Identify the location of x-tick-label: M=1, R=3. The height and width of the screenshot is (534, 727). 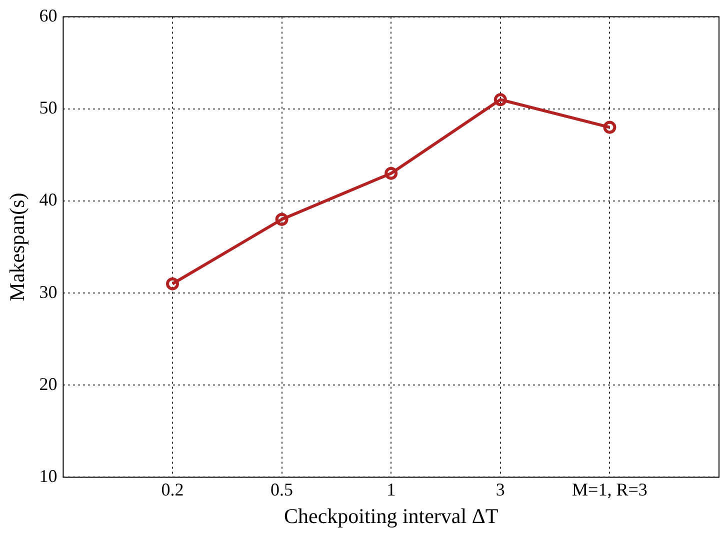
(610, 490).